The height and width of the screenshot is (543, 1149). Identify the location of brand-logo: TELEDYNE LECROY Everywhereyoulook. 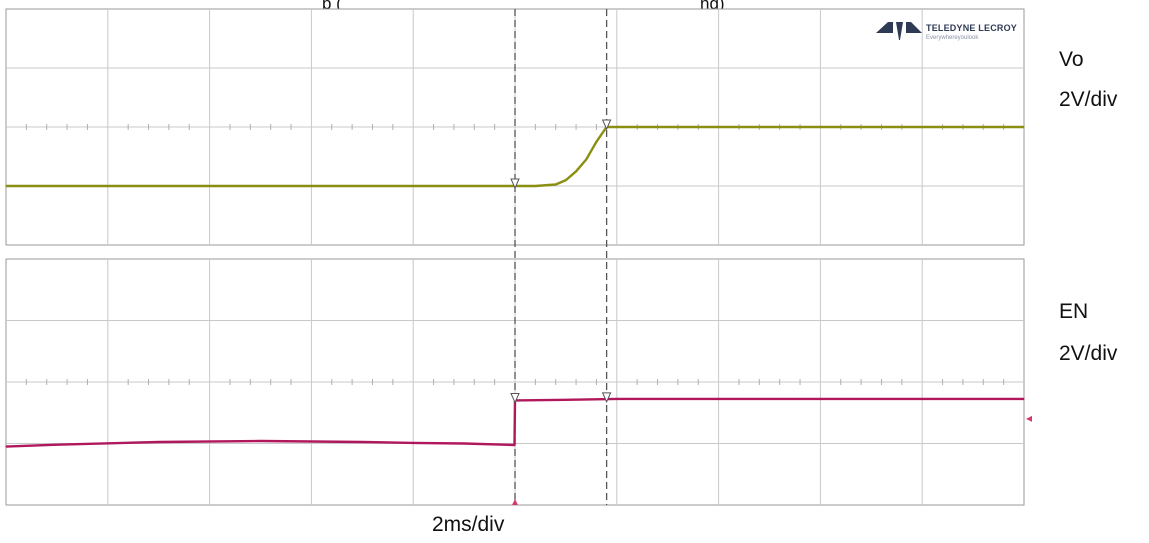
(946, 31).